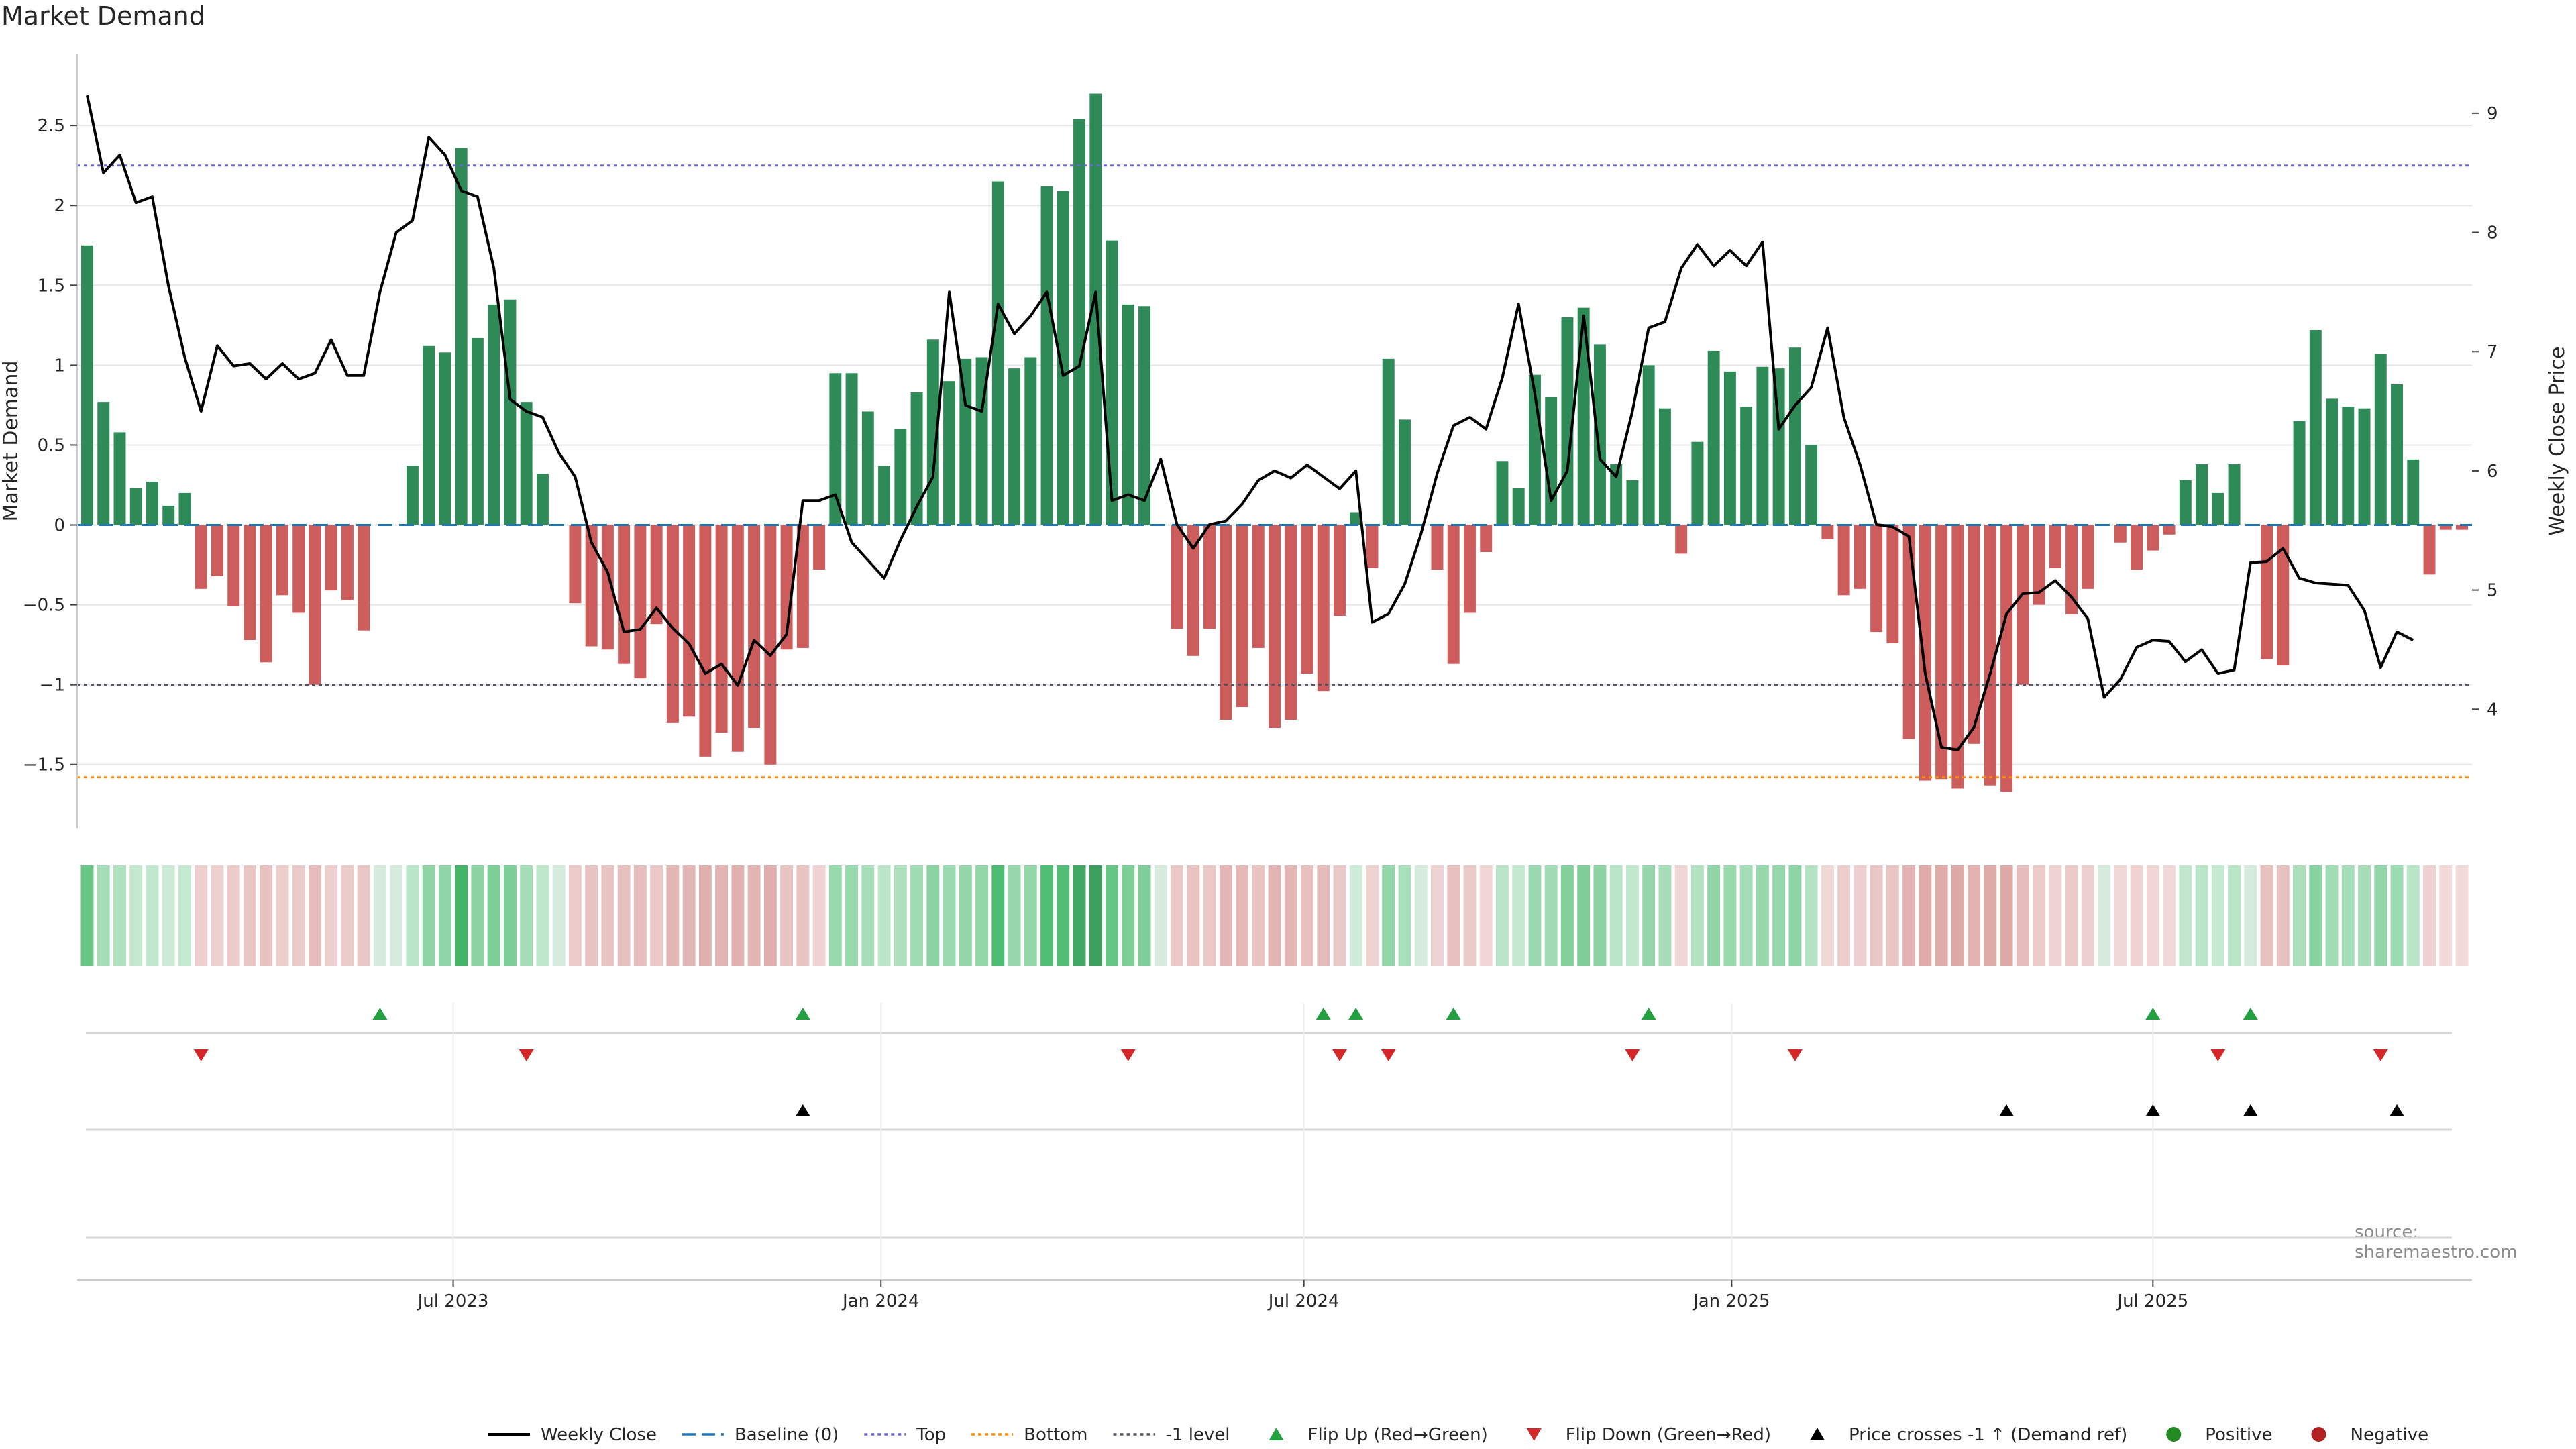 The width and height of the screenshot is (2576, 1449). I want to click on source-credit: source: sharemaestro.com, so click(2436, 1242).